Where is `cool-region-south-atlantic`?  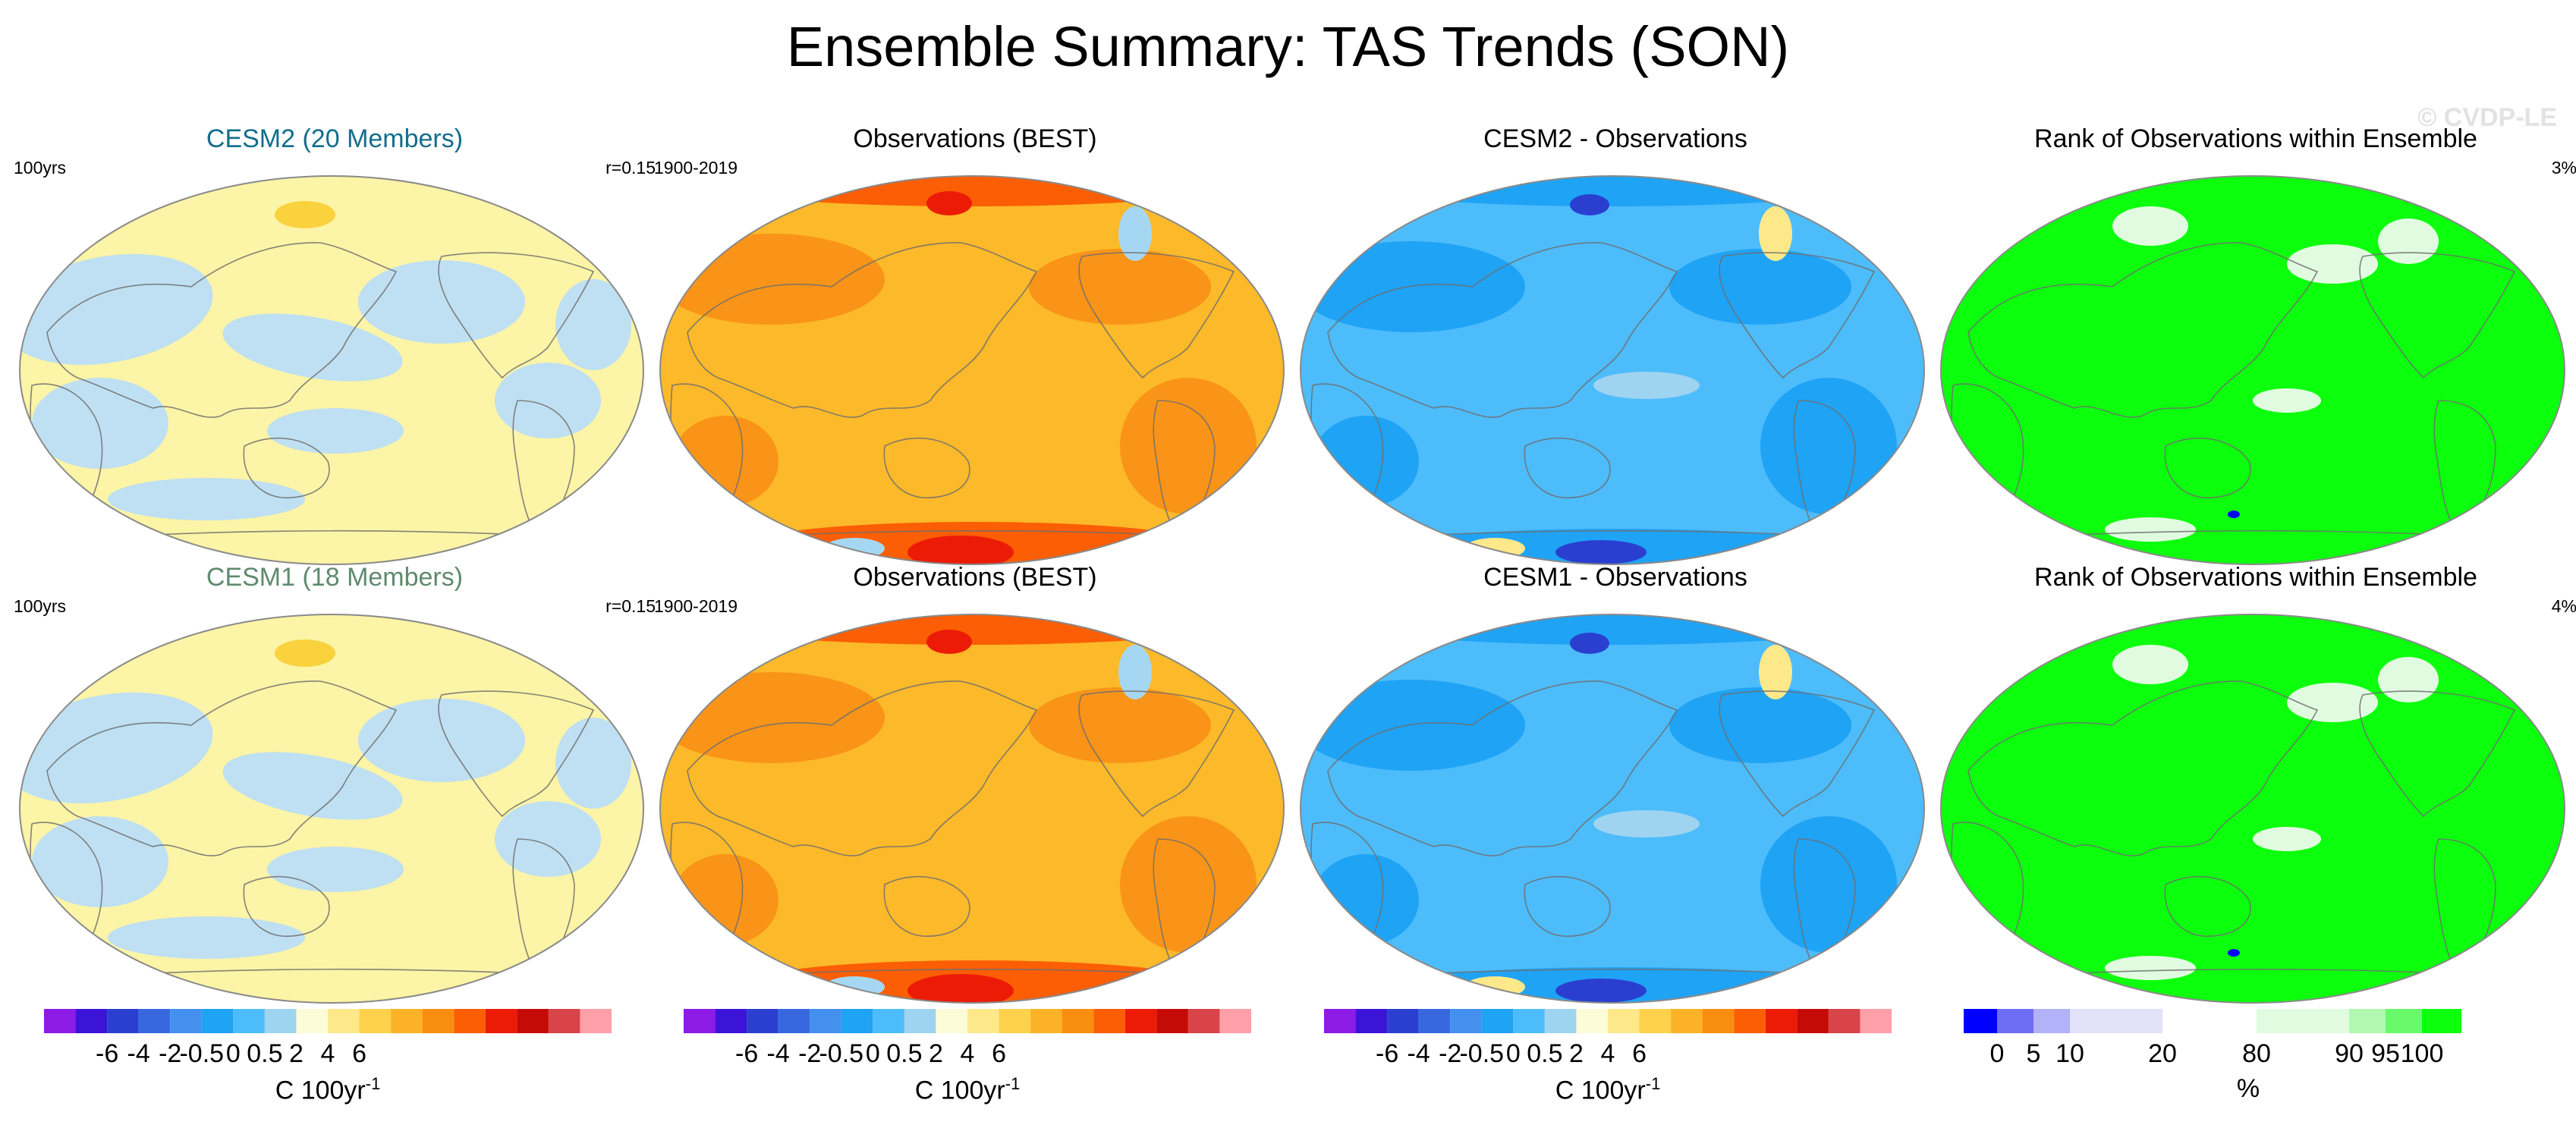
cool-region-south-atlantic is located at coordinates (548, 839).